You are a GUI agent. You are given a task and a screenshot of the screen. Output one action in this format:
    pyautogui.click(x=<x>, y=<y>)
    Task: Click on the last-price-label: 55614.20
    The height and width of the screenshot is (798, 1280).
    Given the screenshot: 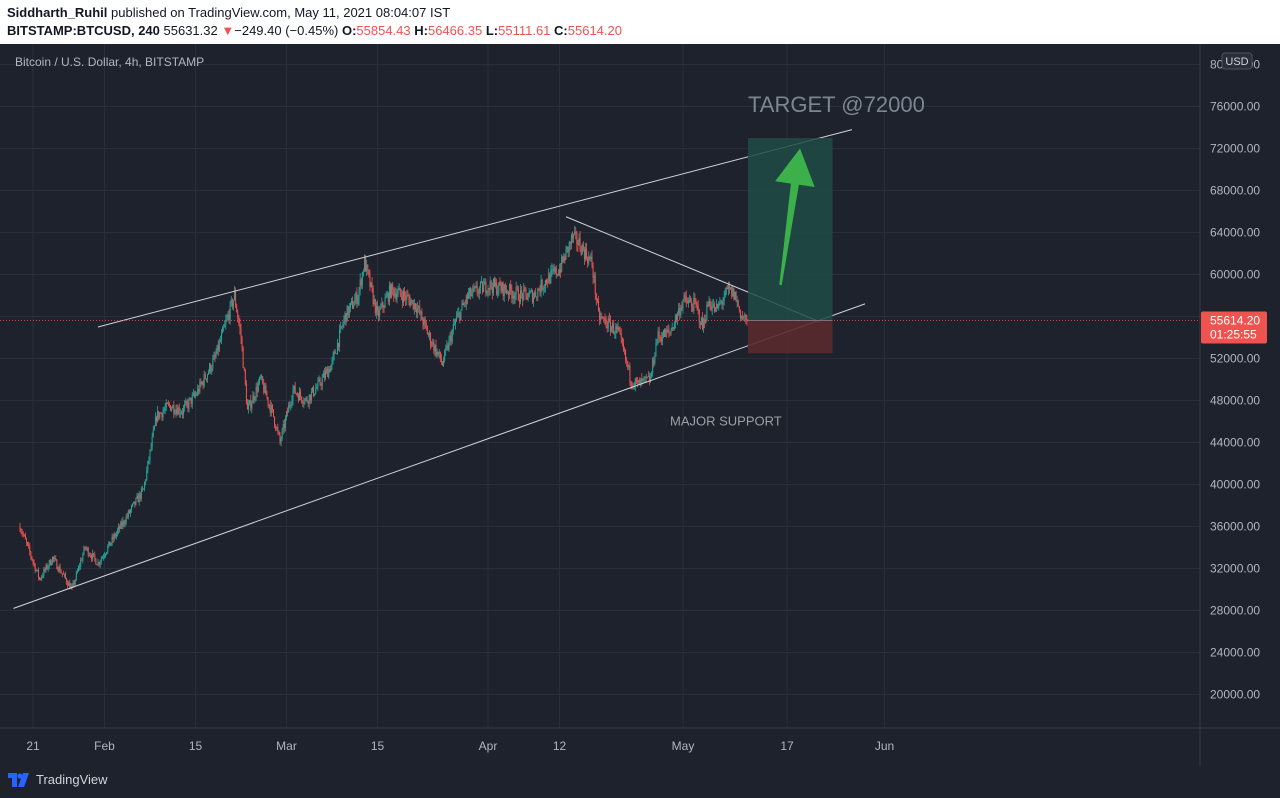 What is the action you would take?
    pyautogui.click(x=1235, y=321)
    